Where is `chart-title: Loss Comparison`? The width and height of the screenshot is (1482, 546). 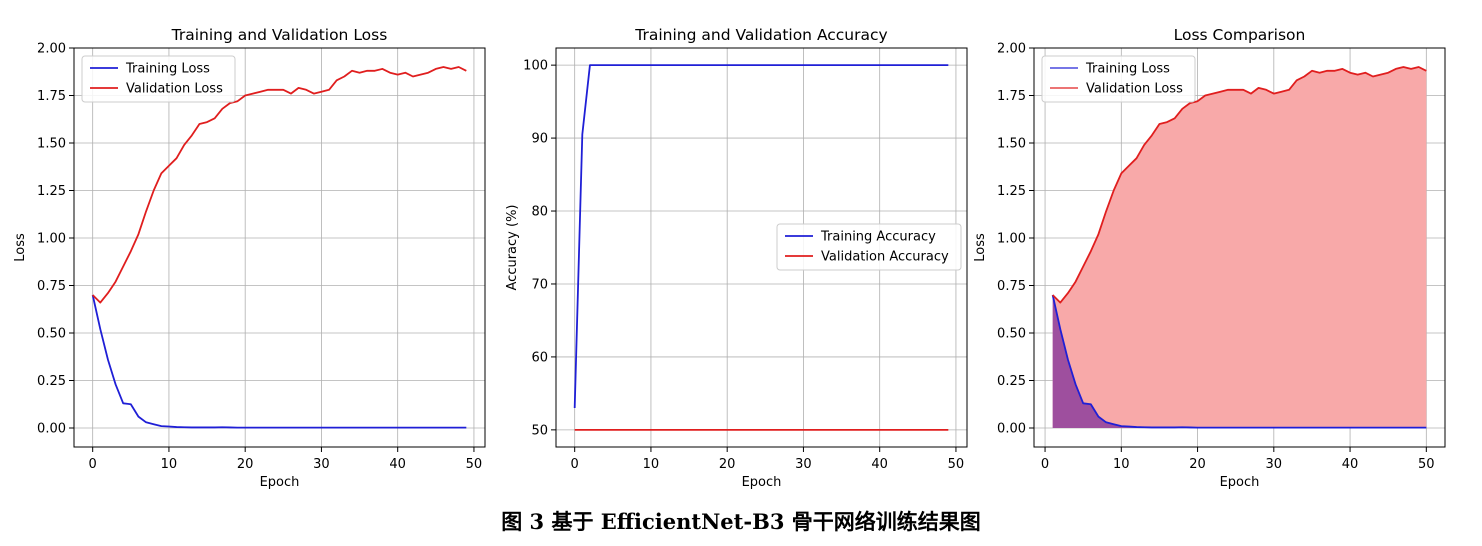 chart-title: Loss Comparison is located at coordinates (1240, 35).